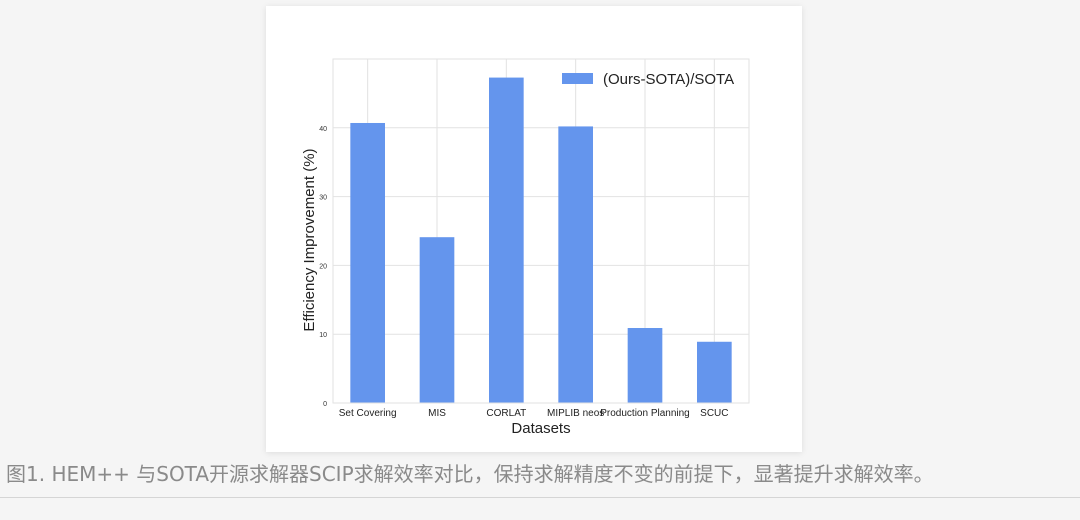 This screenshot has width=1080, height=520. Describe the element at coordinates (325, 404) in the screenshot. I see `y-tick-label: 0` at that location.